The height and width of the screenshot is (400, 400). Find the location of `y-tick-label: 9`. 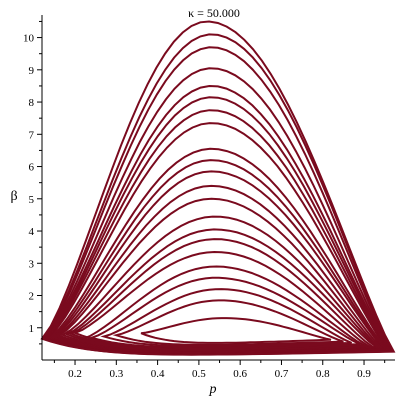

y-tick-label: 9 is located at coordinates (32, 71).